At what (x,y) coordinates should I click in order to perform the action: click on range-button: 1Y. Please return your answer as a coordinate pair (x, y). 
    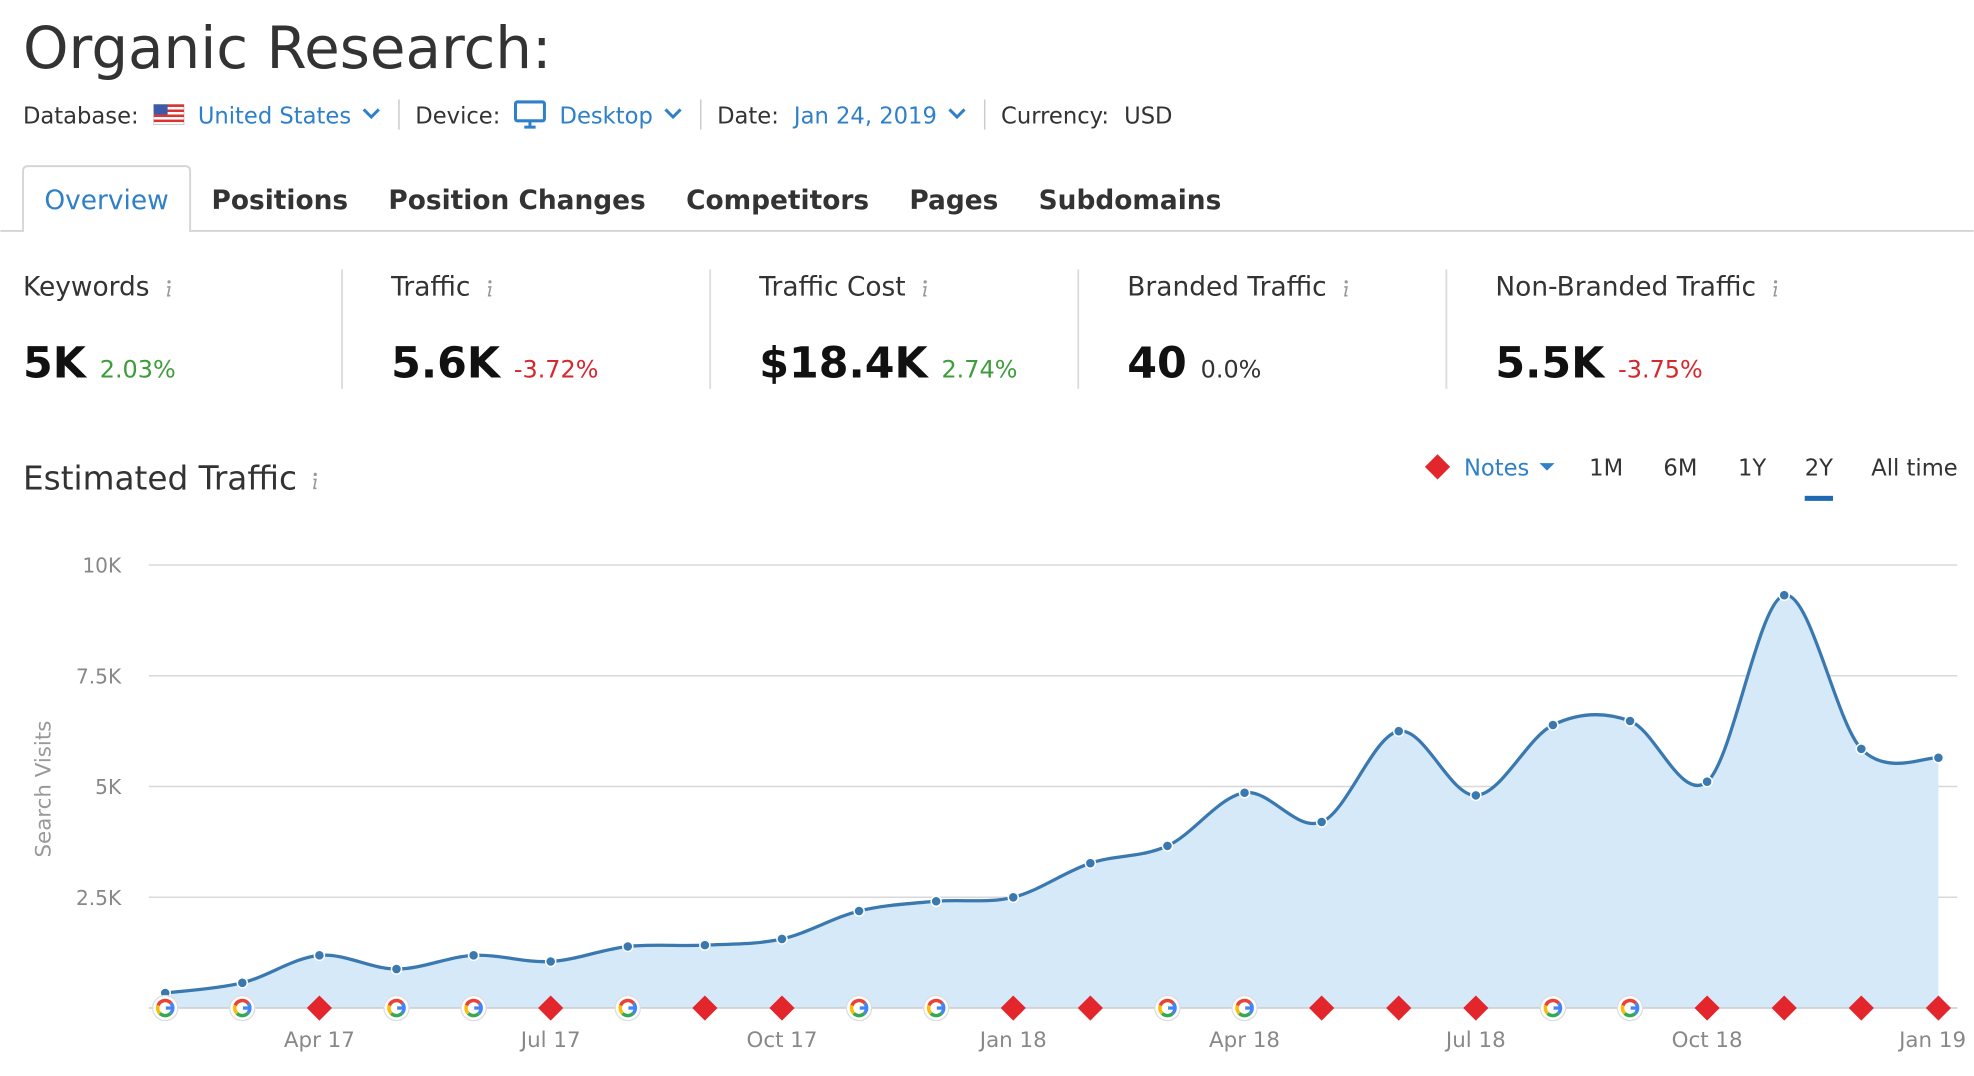
    Looking at the image, I should click on (1752, 469).